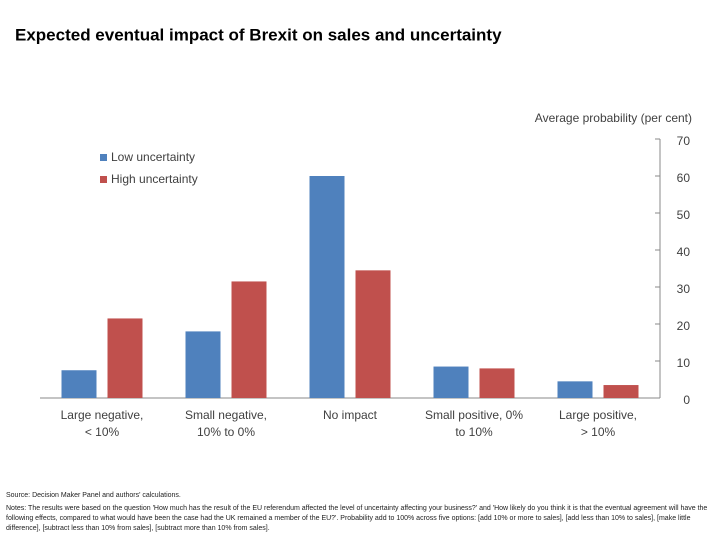 The image size is (720, 540). What do you see at coordinates (684, 326) in the screenshot?
I see `y-tick-label: 20` at bounding box center [684, 326].